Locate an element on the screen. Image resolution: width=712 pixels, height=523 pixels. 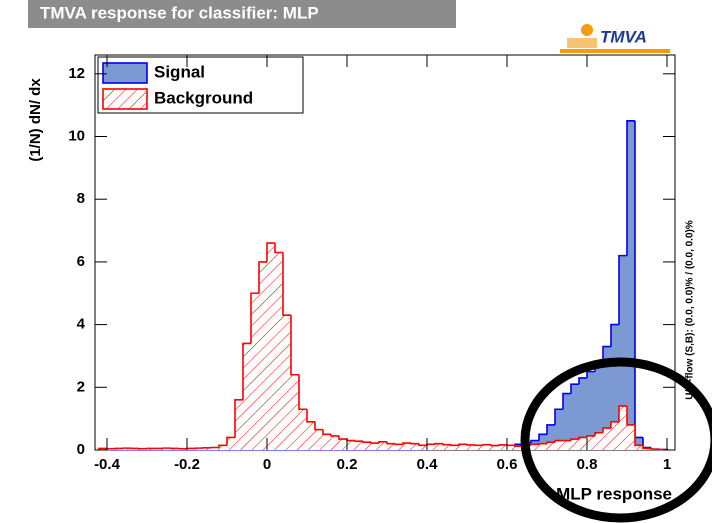
y-tick-label: 12 is located at coordinates (76, 73).